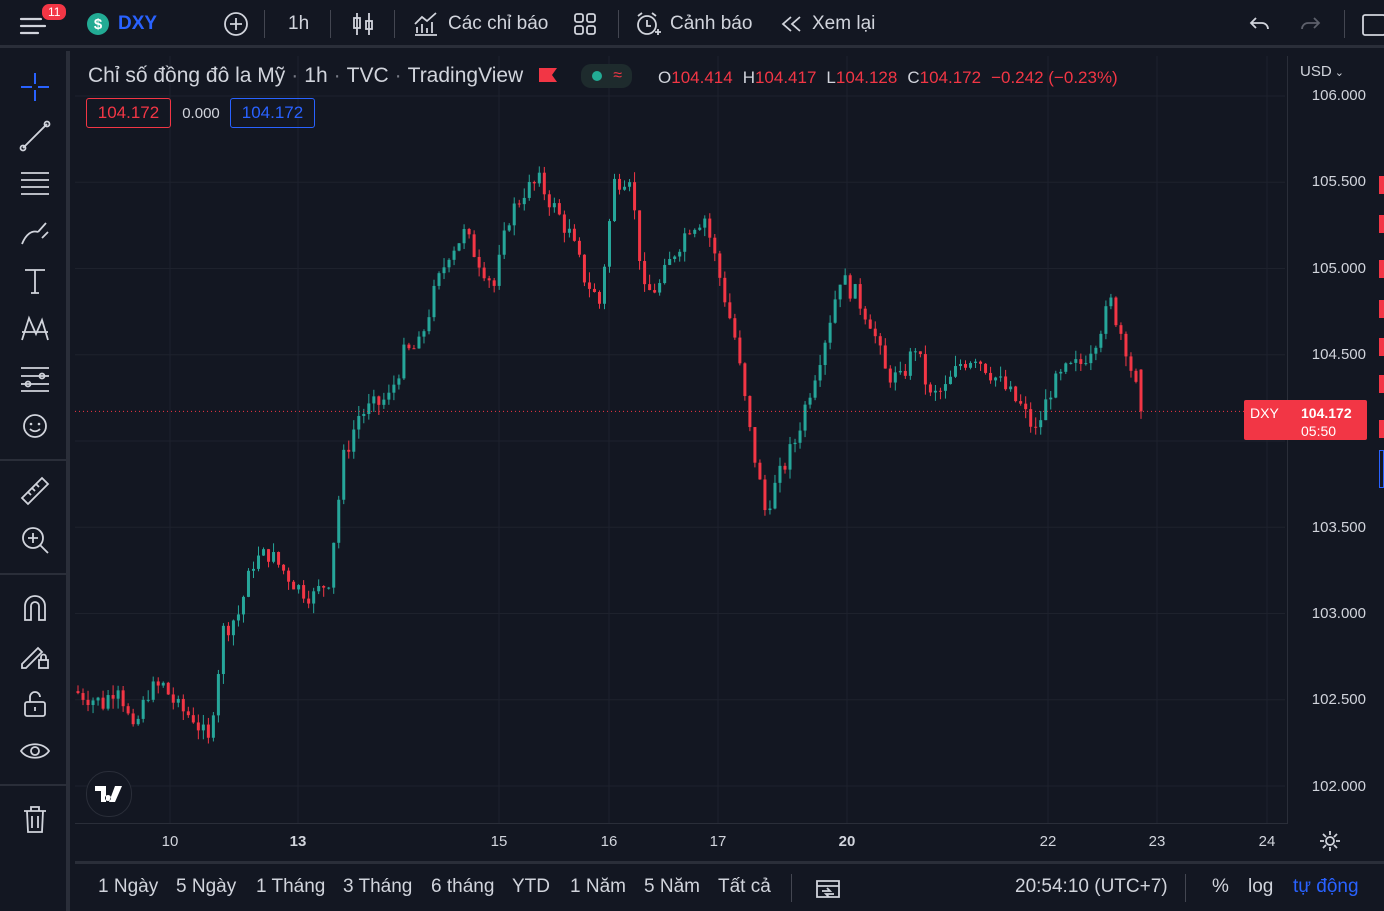 The width and height of the screenshot is (1384, 911). What do you see at coordinates (35, 657) in the screenshot?
I see `pencil-lock-icon` at bounding box center [35, 657].